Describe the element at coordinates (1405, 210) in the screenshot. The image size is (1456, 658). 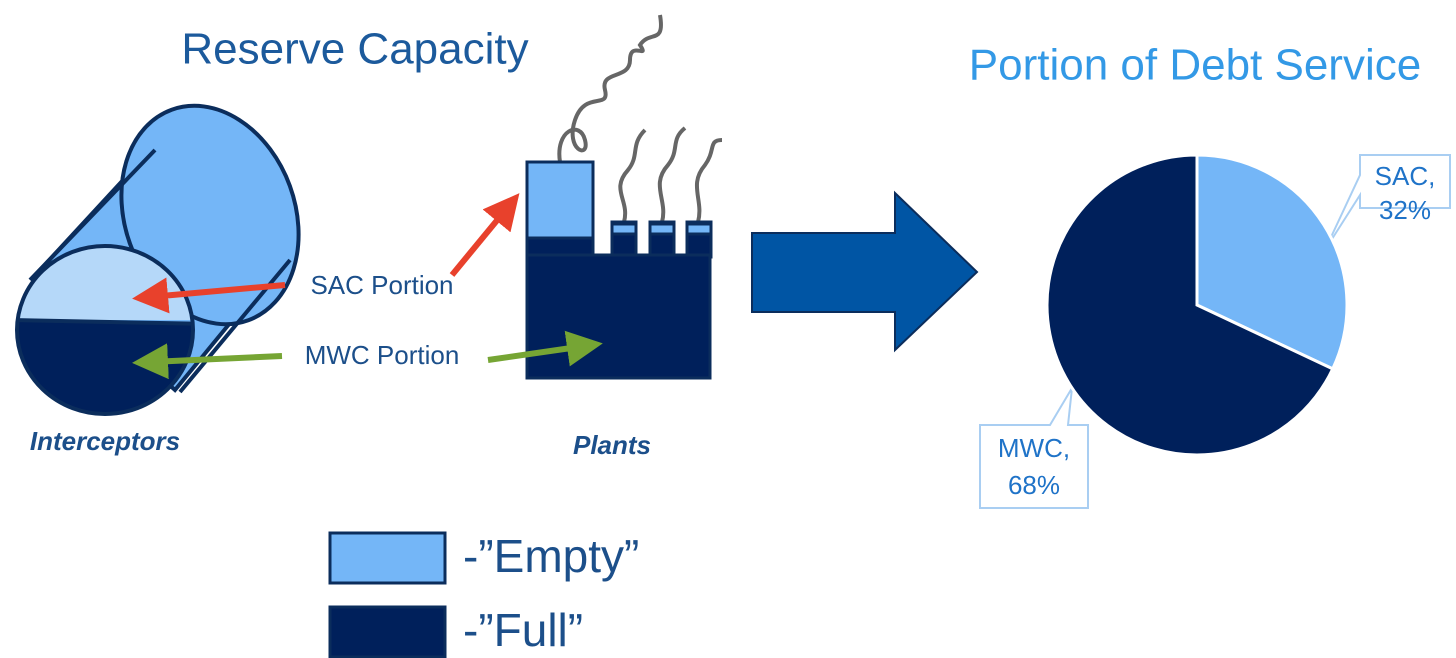
I see `slice-value-label: 32%` at that location.